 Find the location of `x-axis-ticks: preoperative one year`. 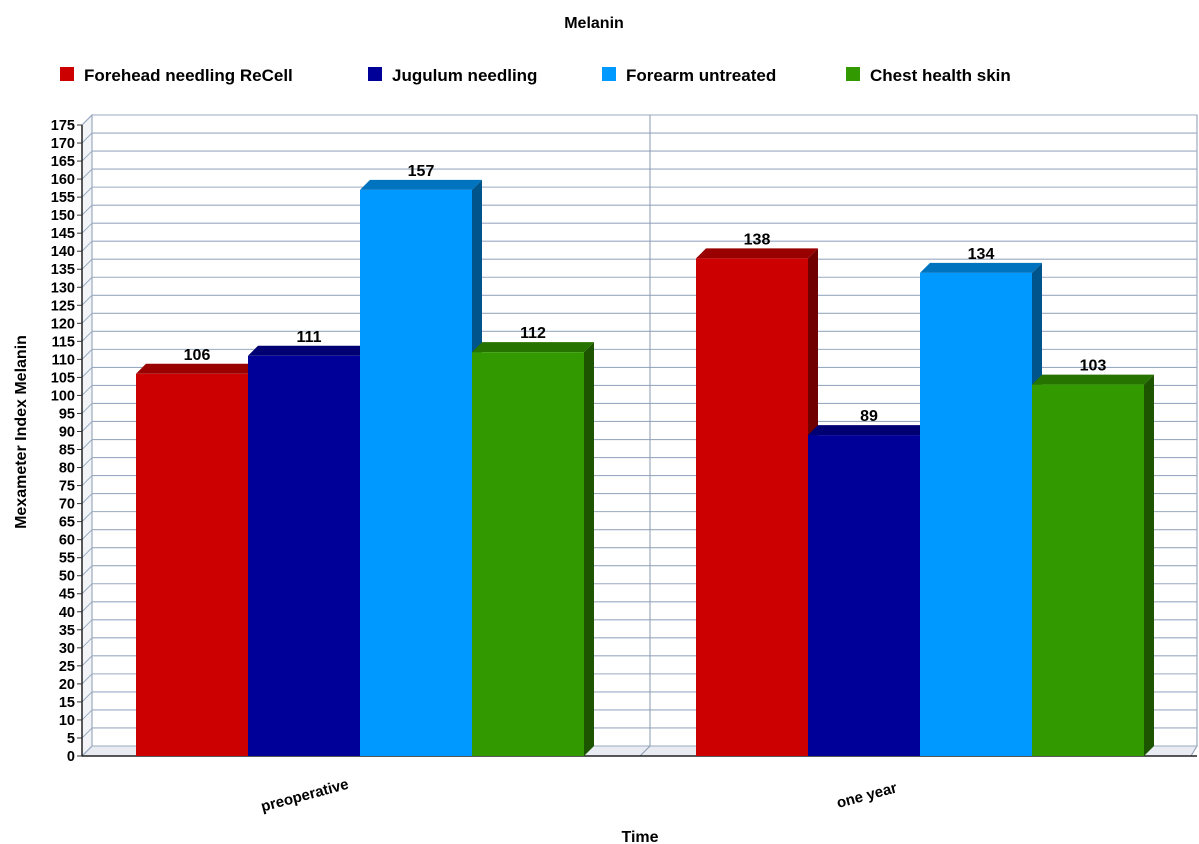

x-axis-ticks: preoperative one year is located at coordinates (579, 796).